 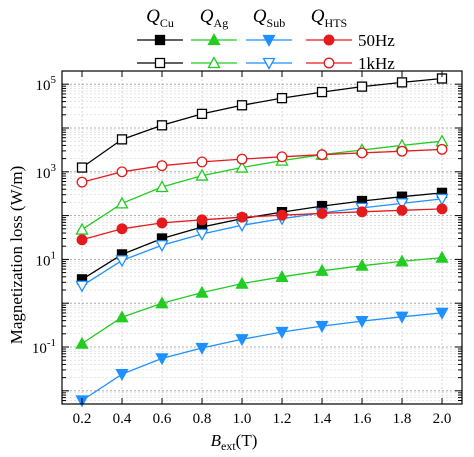 I want to click on legend-header-hts: QHTS, so click(x=329, y=18).